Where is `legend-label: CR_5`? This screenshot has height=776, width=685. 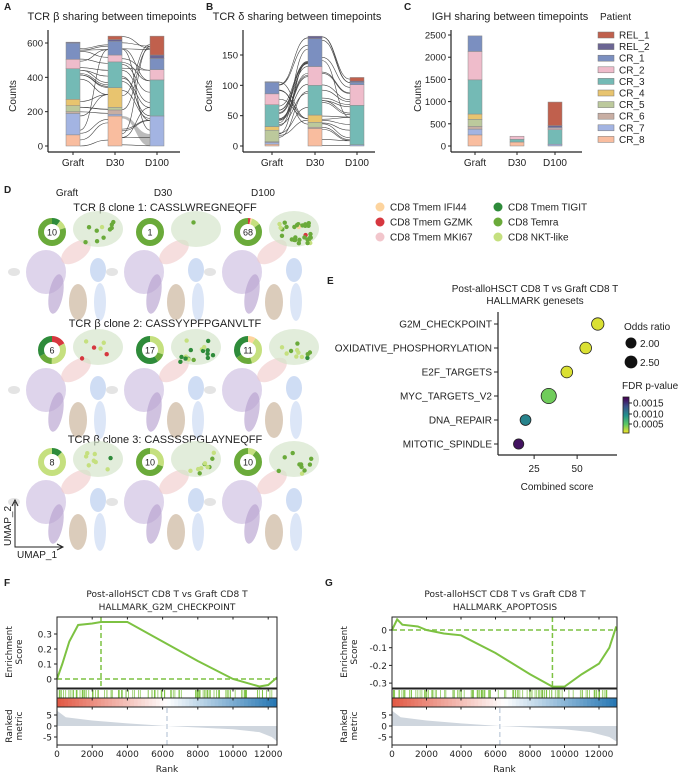 legend-label: CR_5 is located at coordinates (632, 105).